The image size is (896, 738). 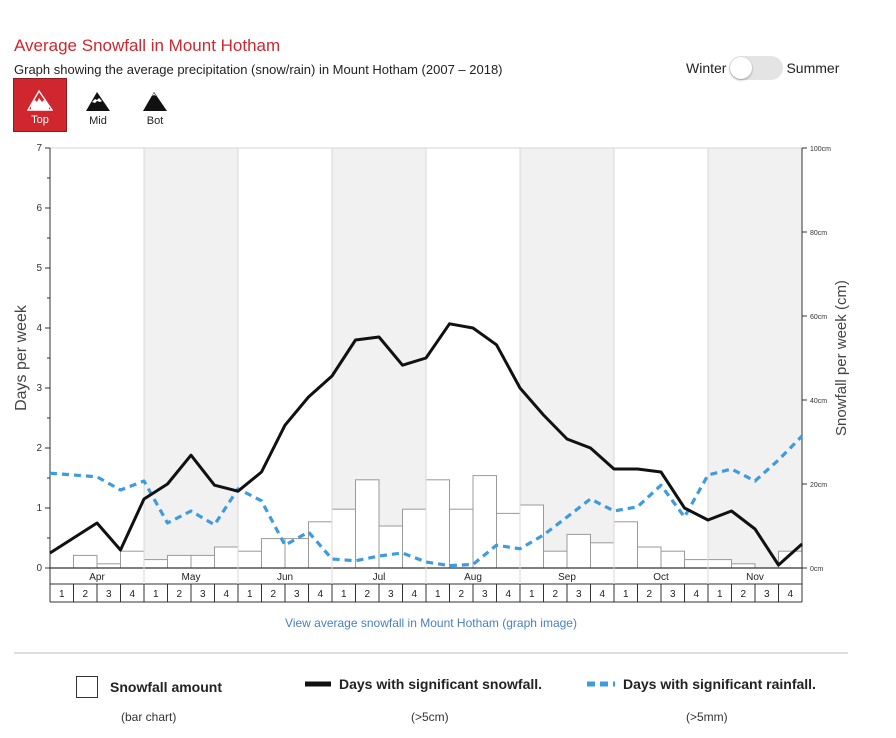 What do you see at coordinates (40, 100) in the screenshot?
I see `mountain-top-icon` at bounding box center [40, 100].